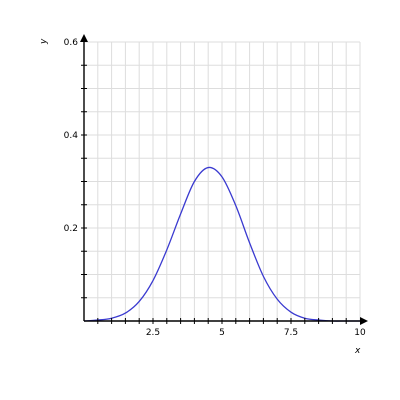 Image resolution: width=400 pixels, height=400 pixels. What do you see at coordinates (153, 333) in the screenshot?
I see `x-tick-label: 2.5` at bounding box center [153, 333].